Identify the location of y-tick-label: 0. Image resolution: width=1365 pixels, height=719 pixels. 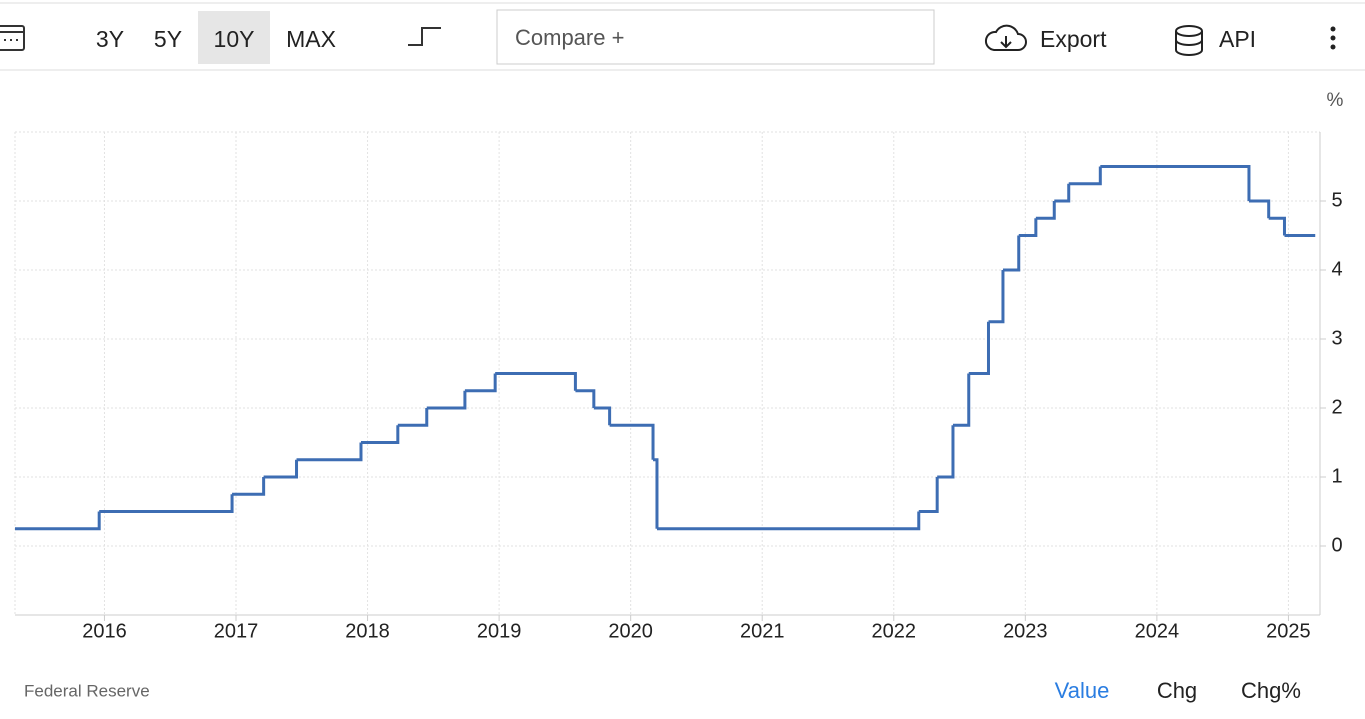
(1336, 545).